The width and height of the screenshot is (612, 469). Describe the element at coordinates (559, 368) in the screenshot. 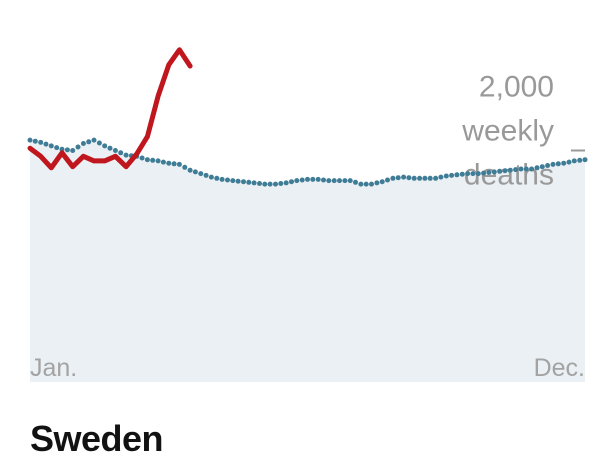

I see `x-tick-dec: Dec.` at that location.